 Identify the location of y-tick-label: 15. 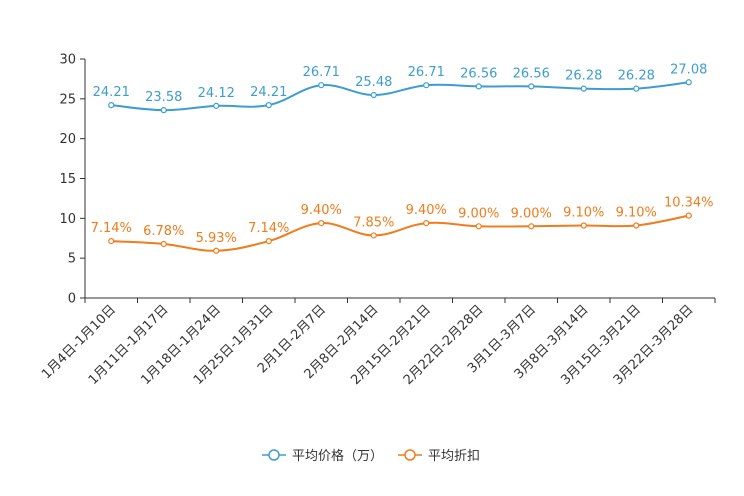
(67, 179).